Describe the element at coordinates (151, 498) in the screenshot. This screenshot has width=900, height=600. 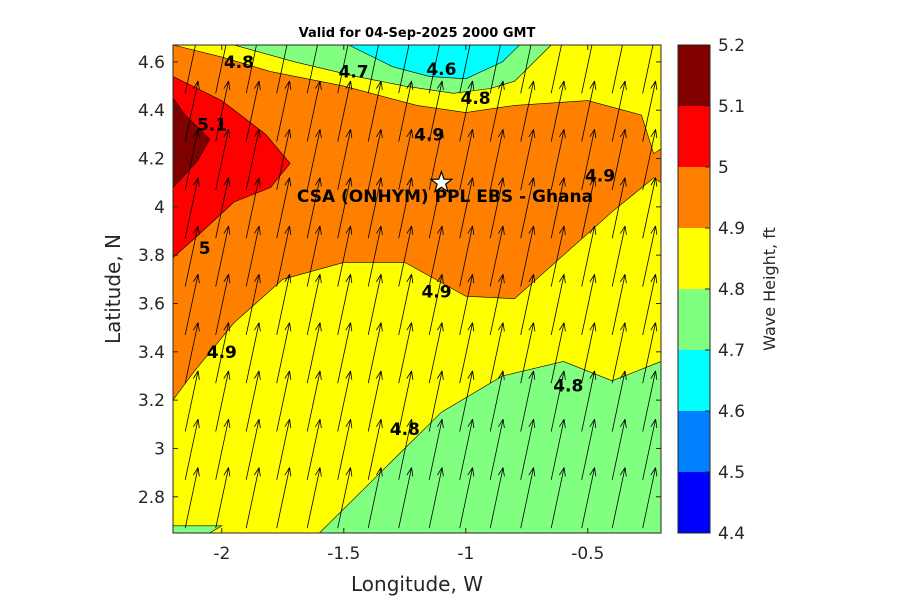
I see `y-tick-label: 2.8` at that location.